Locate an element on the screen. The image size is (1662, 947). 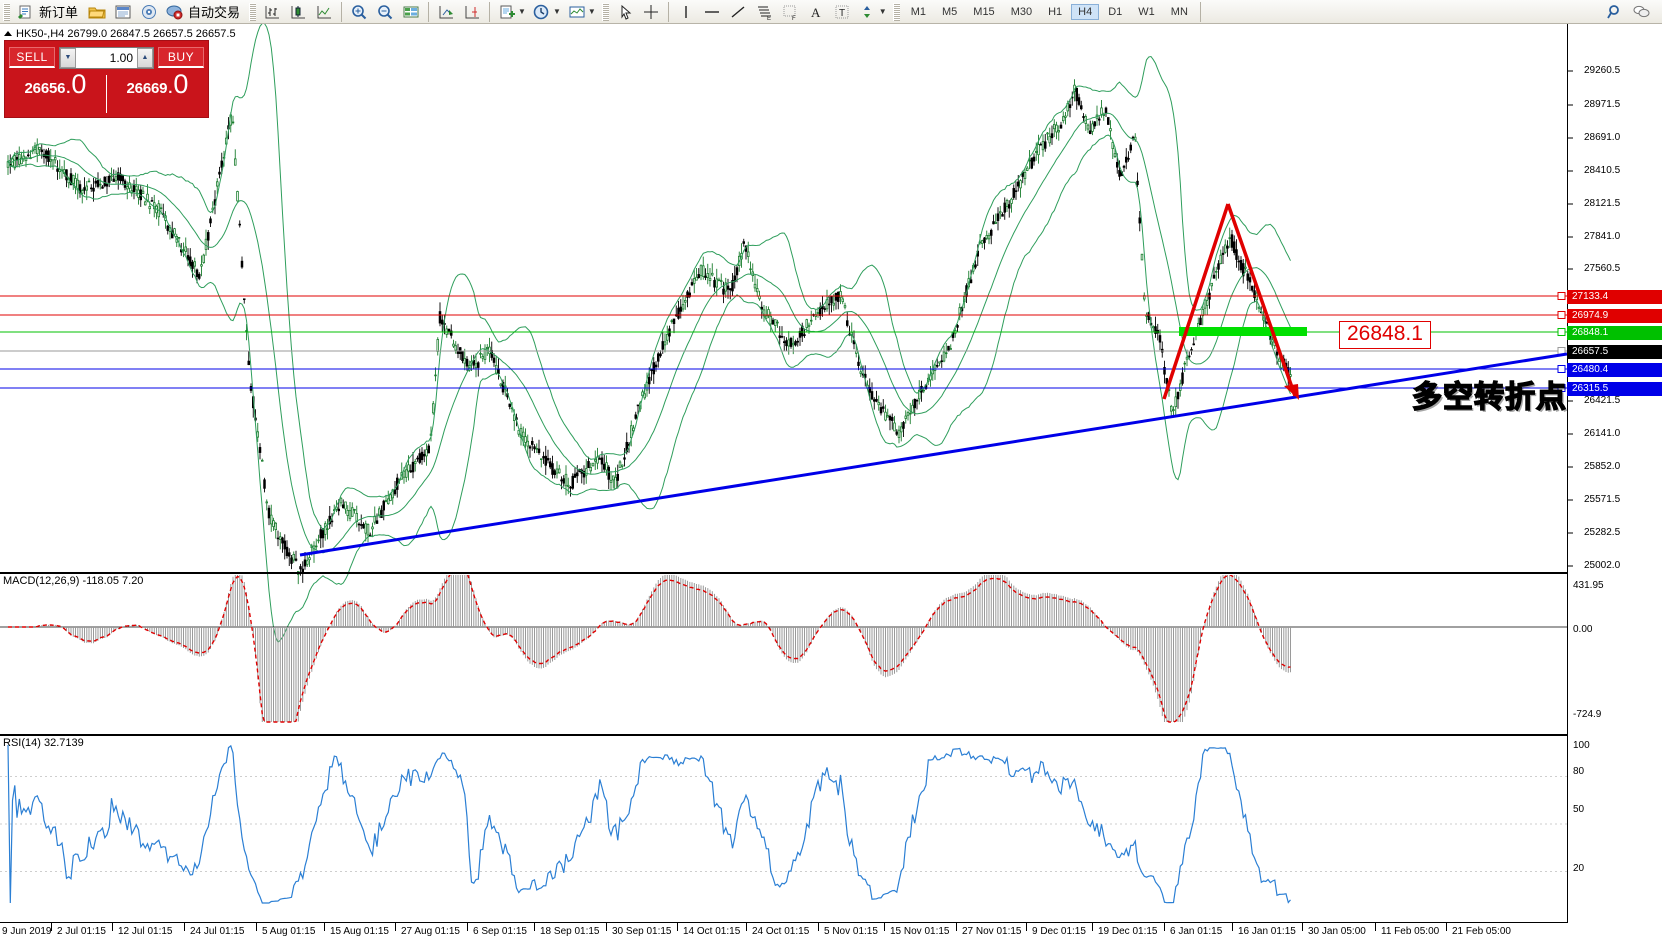
zoom-in-button is located at coordinates (359, 12).